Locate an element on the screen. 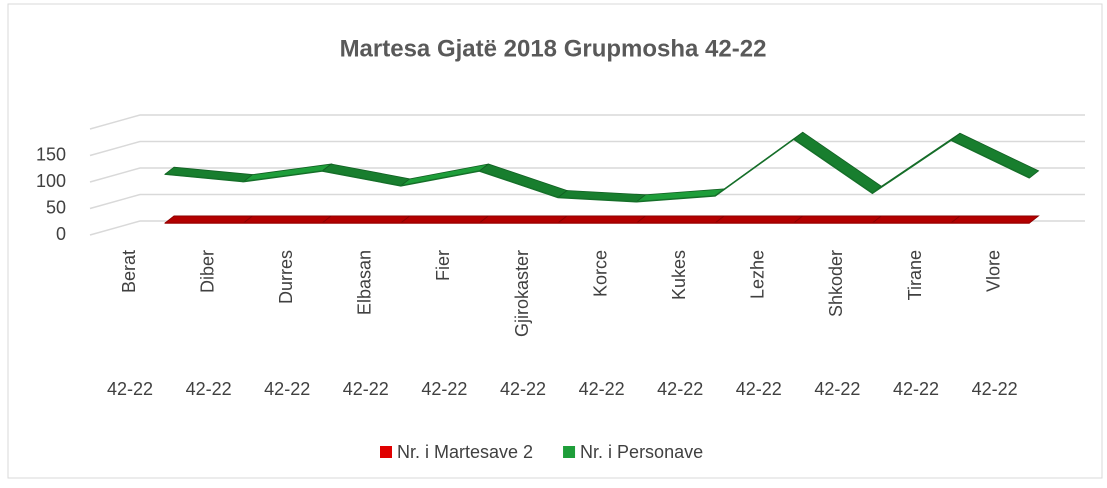 The image size is (1107, 488). x-tick-label: Durres is located at coordinates (286, 277).